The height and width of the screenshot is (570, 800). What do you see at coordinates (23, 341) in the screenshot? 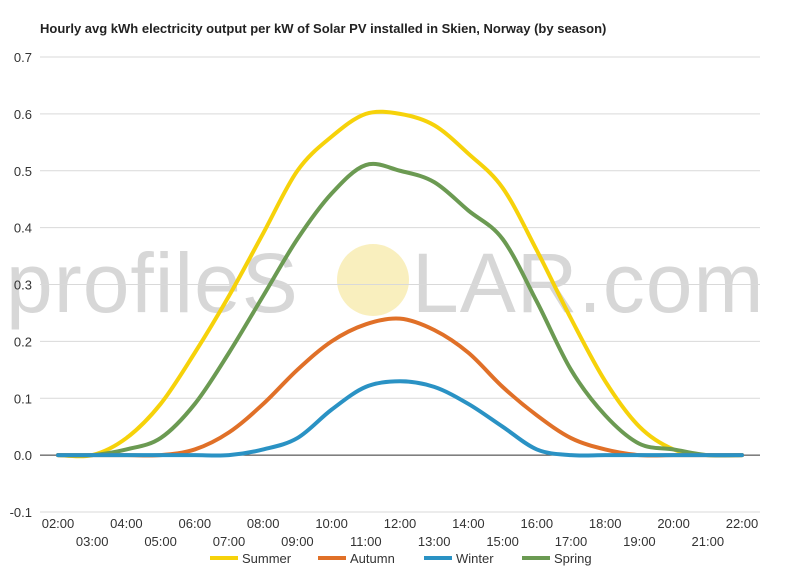
I see `y-tick-label: 0.2` at bounding box center [23, 341].